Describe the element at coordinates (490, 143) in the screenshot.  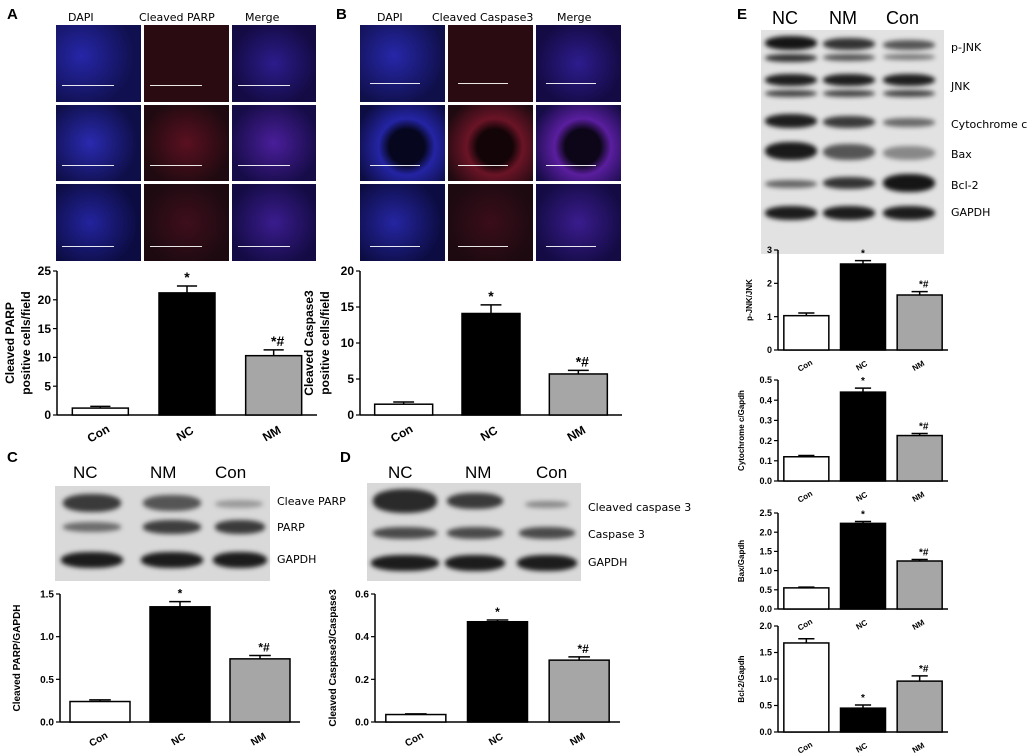
I see `panel-b-micrograph-grid` at that location.